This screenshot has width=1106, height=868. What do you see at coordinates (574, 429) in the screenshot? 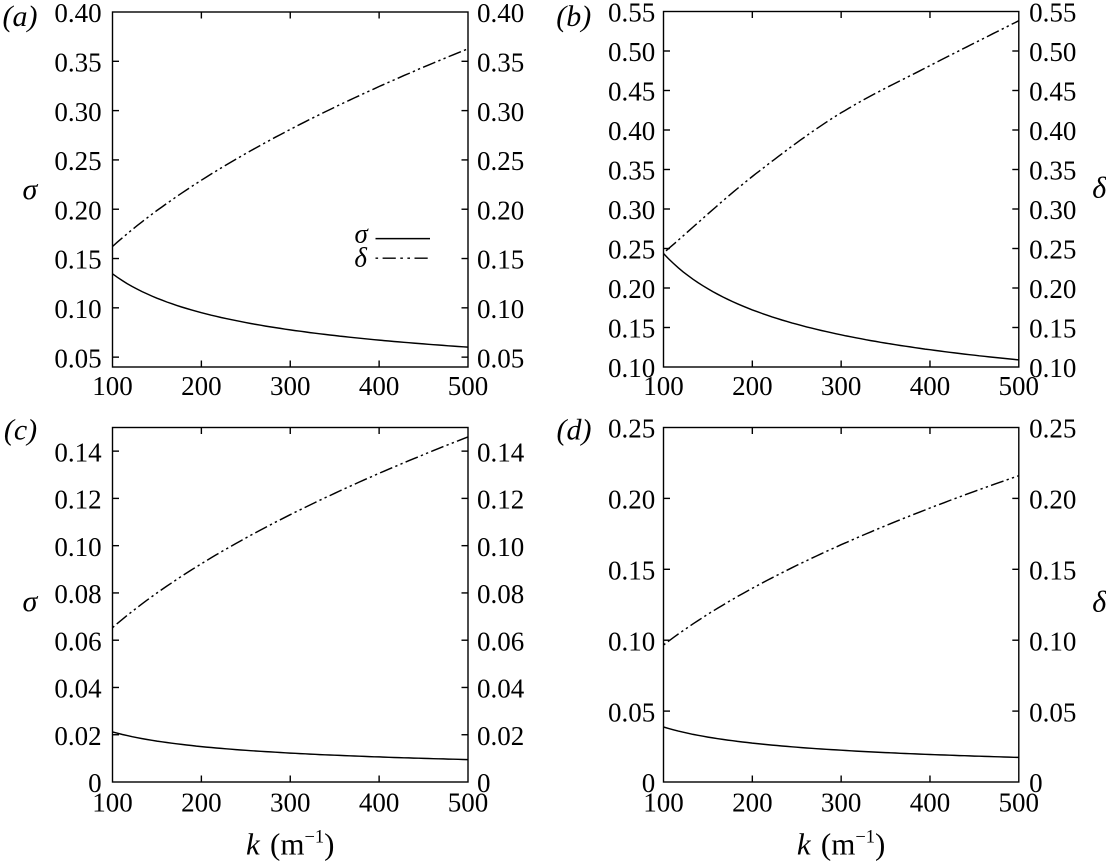
I see `svg-text: (d)` at bounding box center [574, 429].